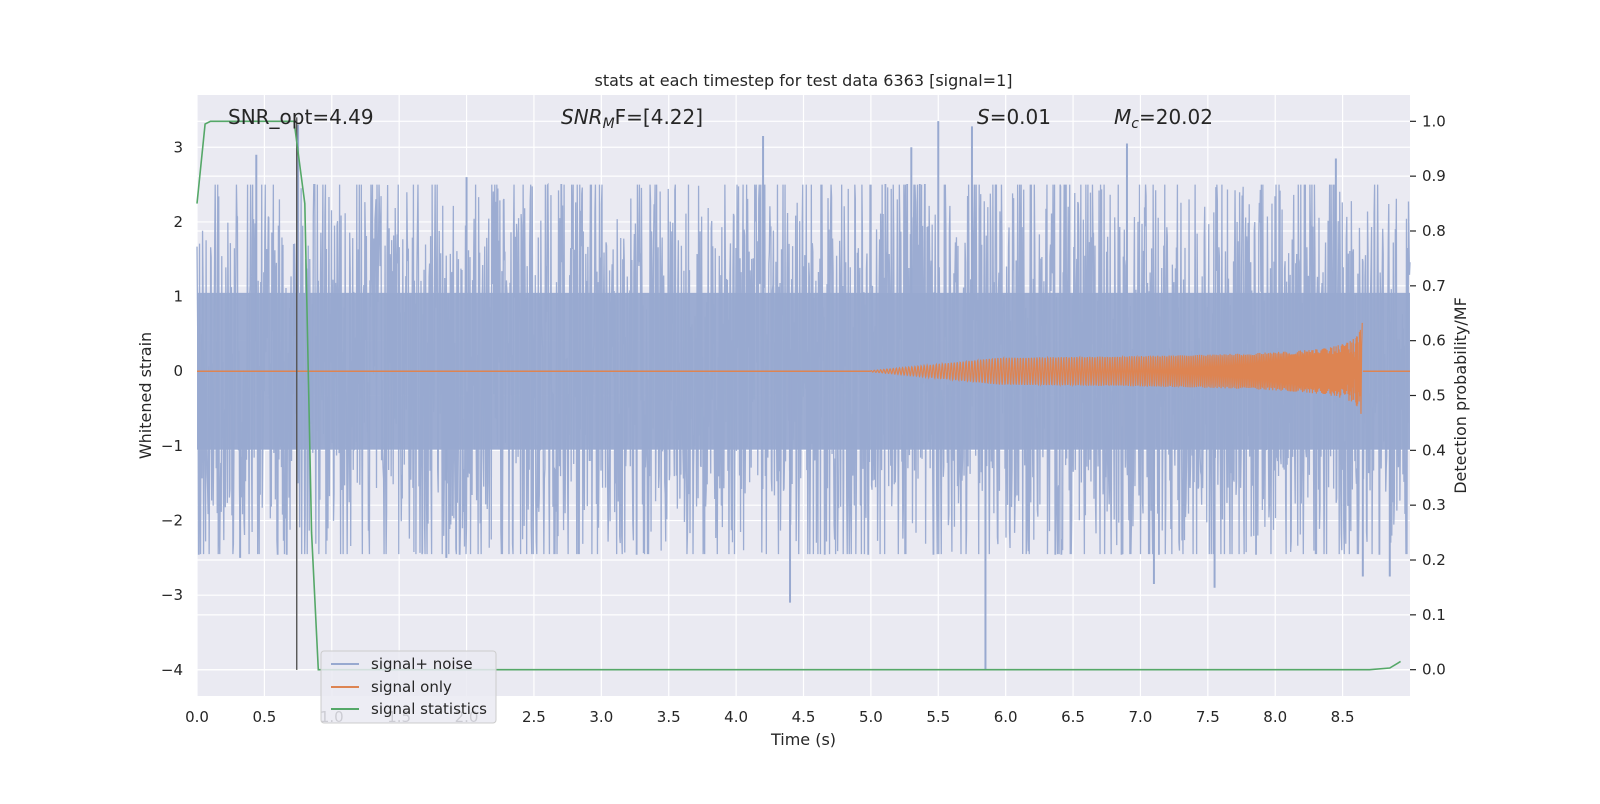  What do you see at coordinates (1208, 717) in the screenshot?
I see `x-tick-label-15: 7.5` at bounding box center [1208, 717].